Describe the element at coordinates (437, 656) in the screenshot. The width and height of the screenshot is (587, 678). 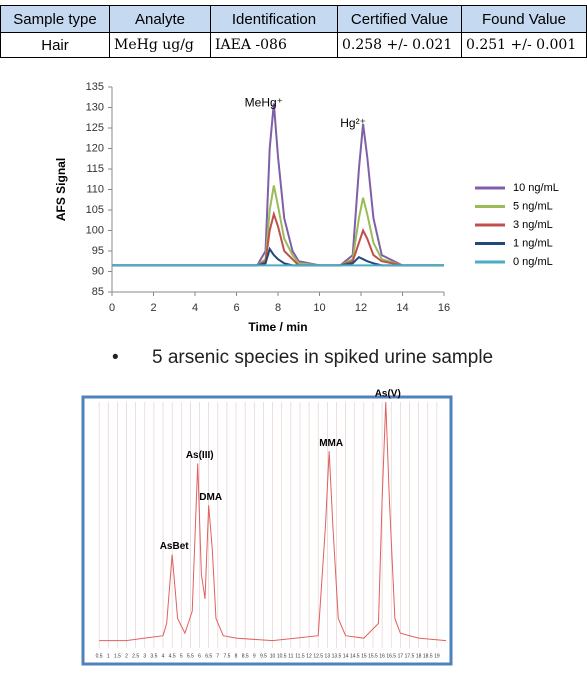
I see `x-tick-label: 19` at that location.